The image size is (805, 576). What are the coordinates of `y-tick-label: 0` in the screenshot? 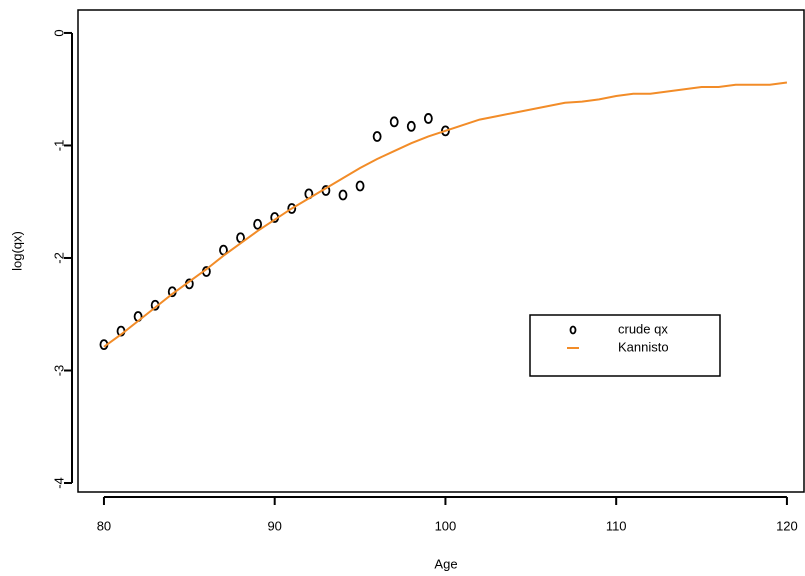 It's located at (58, 32).